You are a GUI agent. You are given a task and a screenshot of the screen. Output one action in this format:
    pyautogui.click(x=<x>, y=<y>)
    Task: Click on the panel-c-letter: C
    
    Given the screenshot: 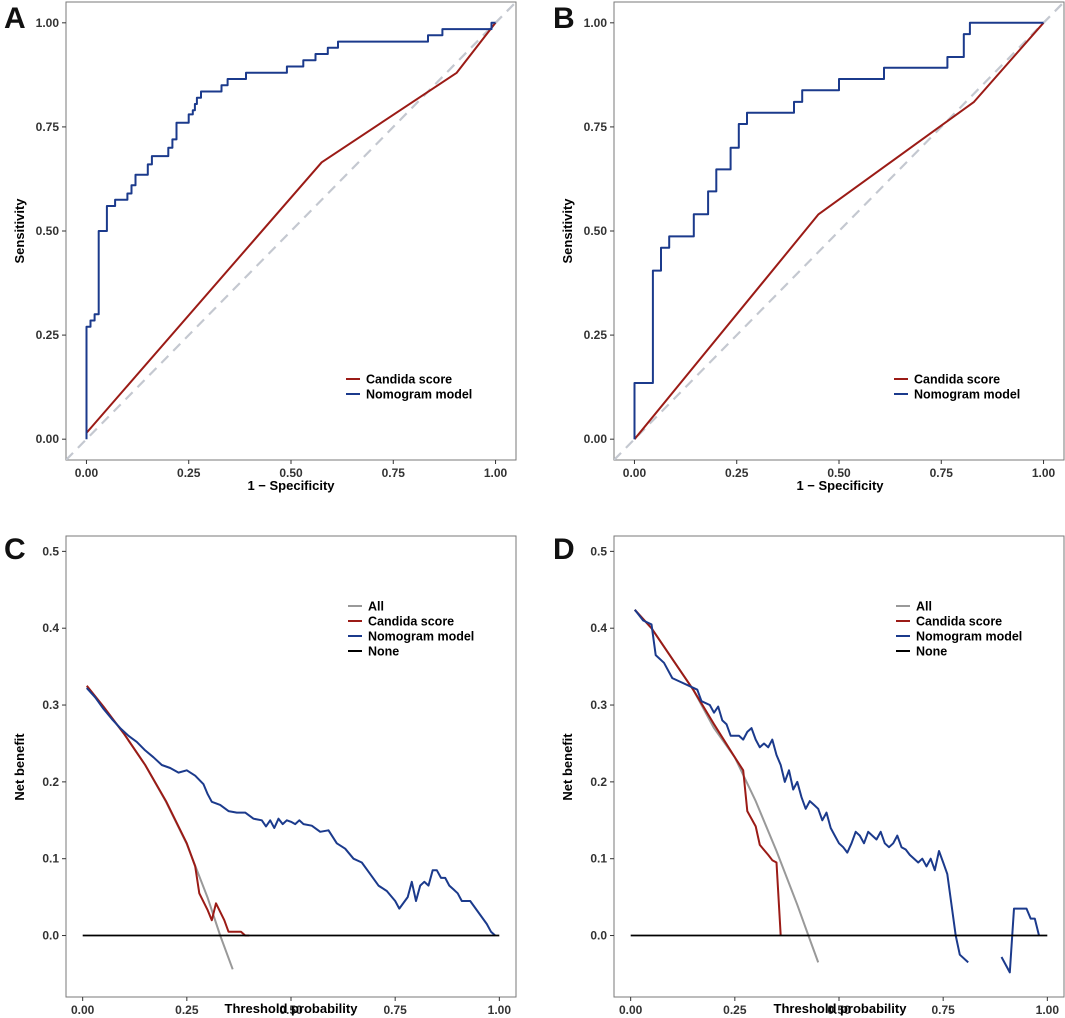 What is the action you would take?
    pyautogui.click(x=15, y=549)
    